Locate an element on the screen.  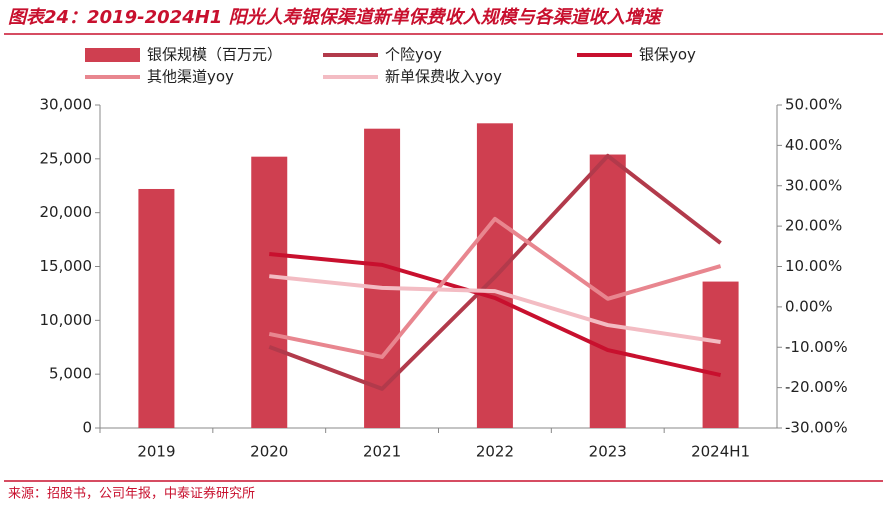
y2-tick-label: 30.00% is located at coordinates (813, 185).